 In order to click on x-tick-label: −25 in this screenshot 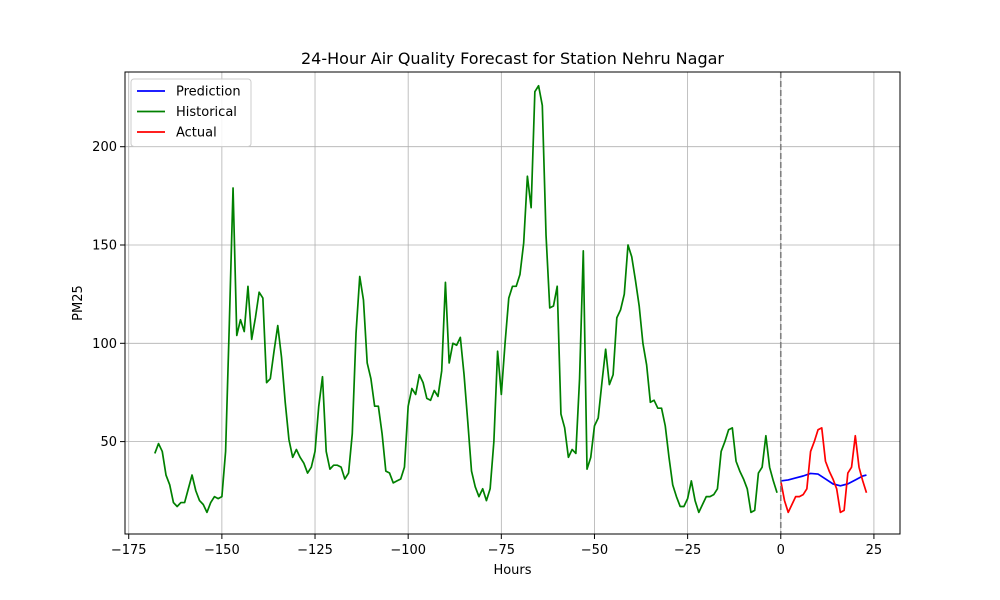, I will do `click(687, 550)`.